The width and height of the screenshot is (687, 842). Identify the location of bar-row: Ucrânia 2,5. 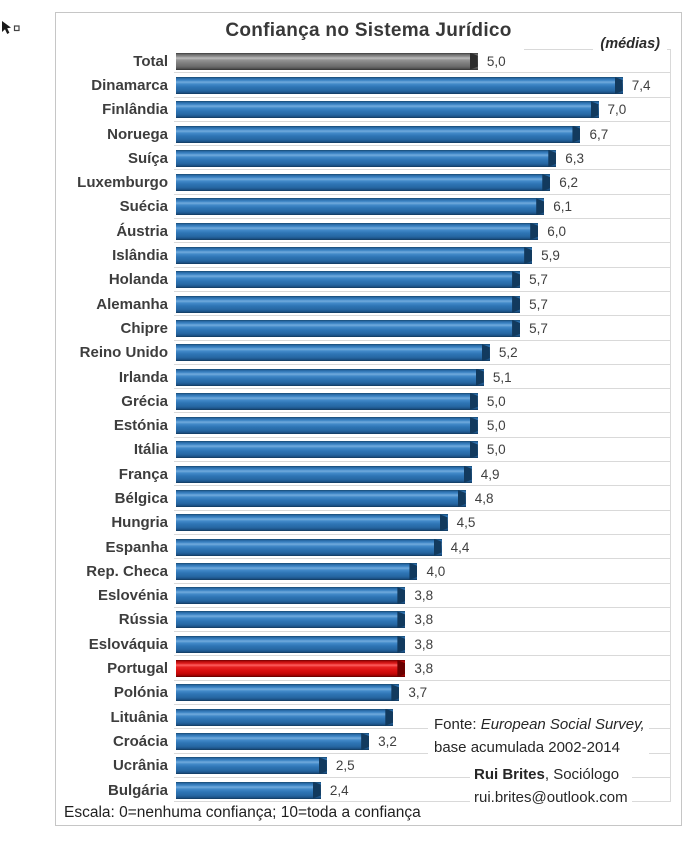
(368, 766).